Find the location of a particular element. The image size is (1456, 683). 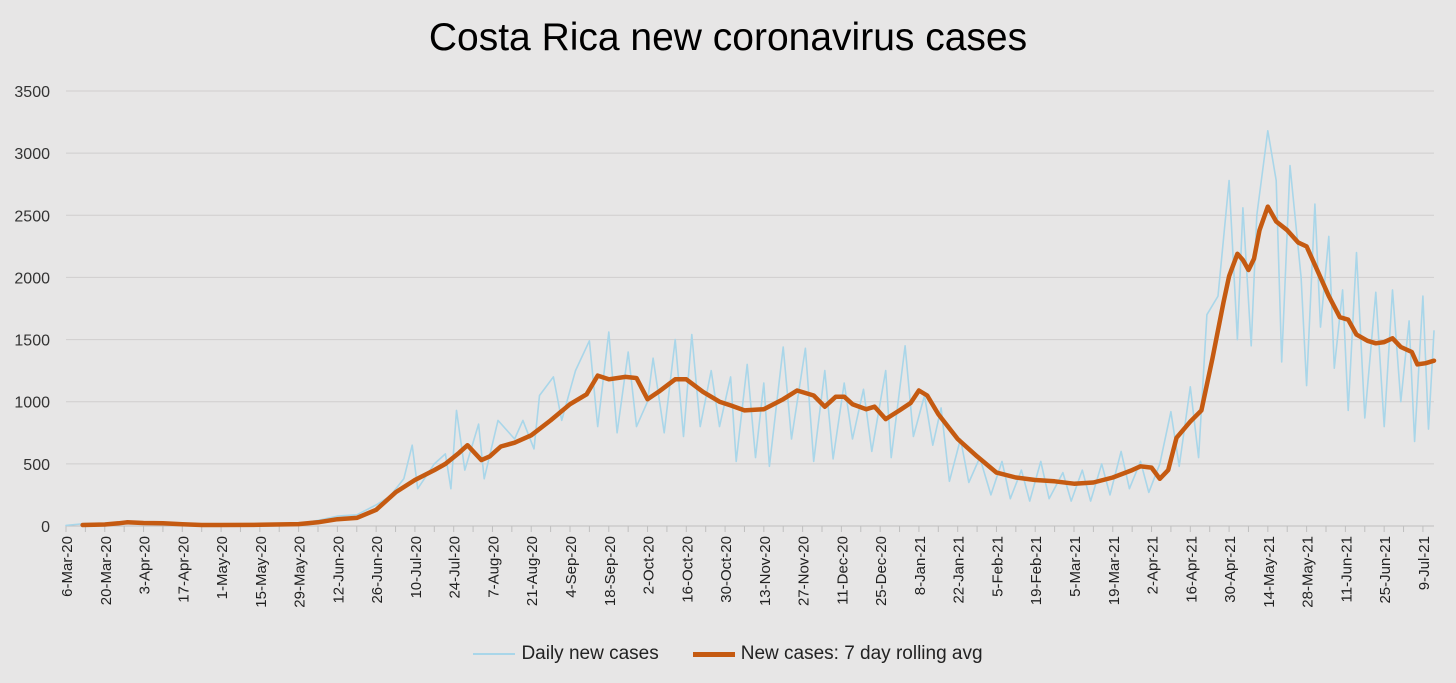

x-tick-label: 13-Nov-20 is located at coordinates (765, 571).